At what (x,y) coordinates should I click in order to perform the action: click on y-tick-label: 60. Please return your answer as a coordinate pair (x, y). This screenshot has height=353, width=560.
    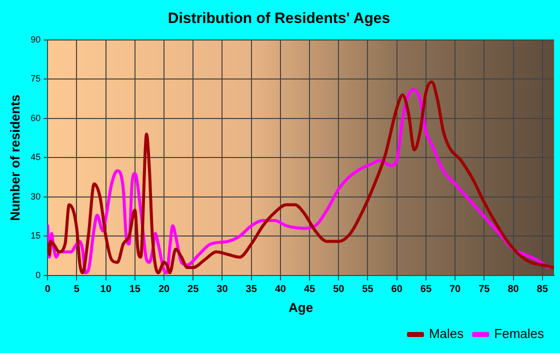
    Looking at the image, I should click on (35, 117).